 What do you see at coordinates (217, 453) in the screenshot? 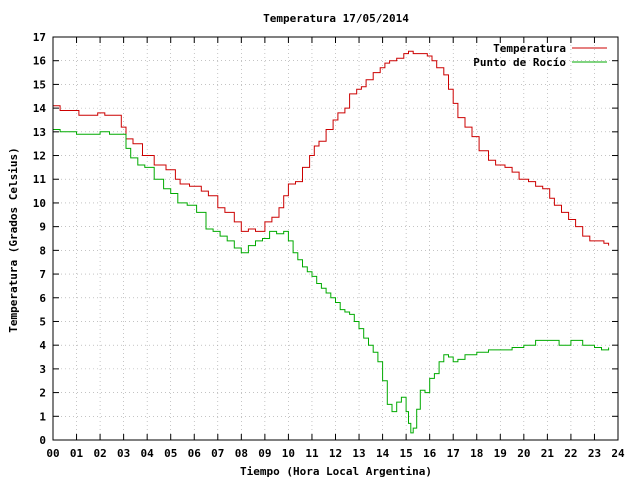
I see `x-tick-label: 07` at bounding box center [217, 453].